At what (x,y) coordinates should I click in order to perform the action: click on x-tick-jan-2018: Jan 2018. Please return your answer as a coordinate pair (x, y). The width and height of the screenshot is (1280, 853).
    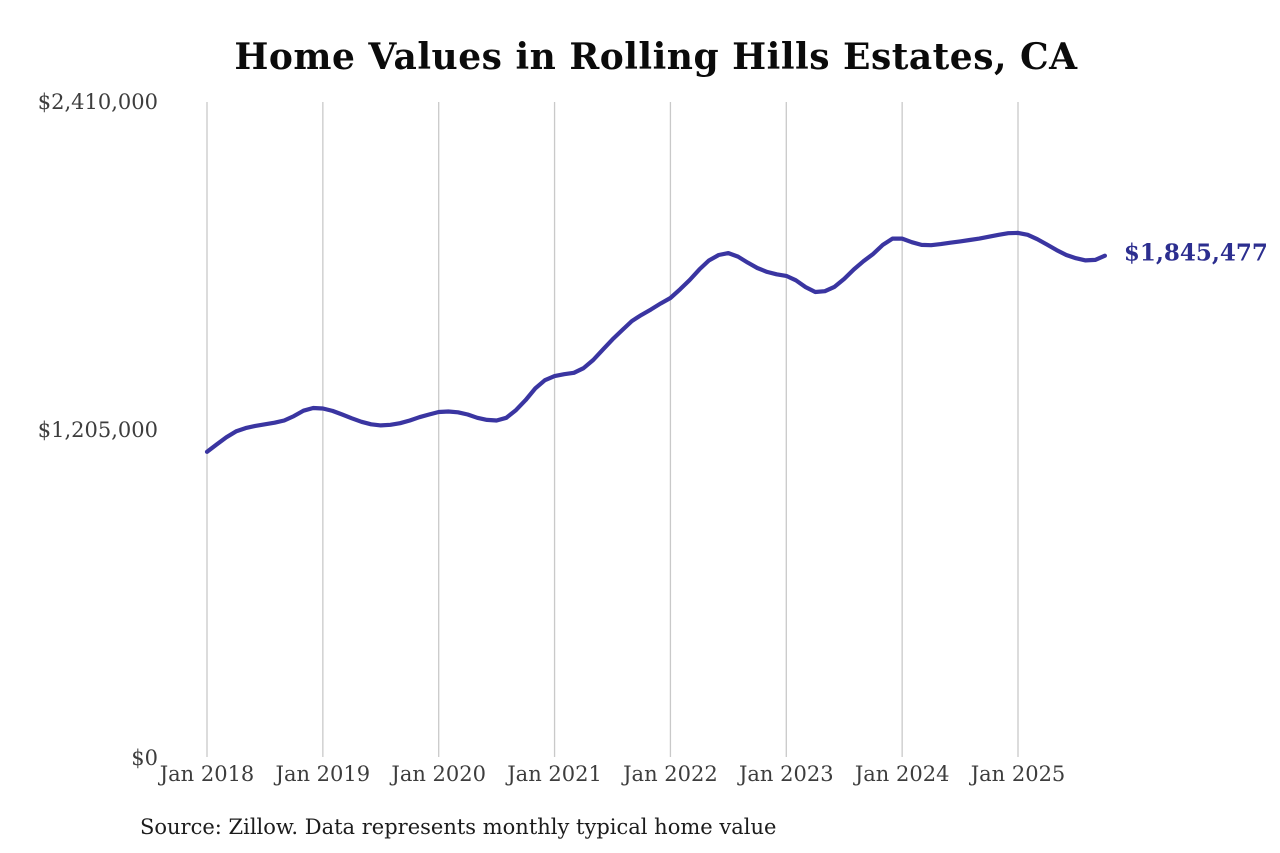
    Looking at the image, I should click on (207, 774).